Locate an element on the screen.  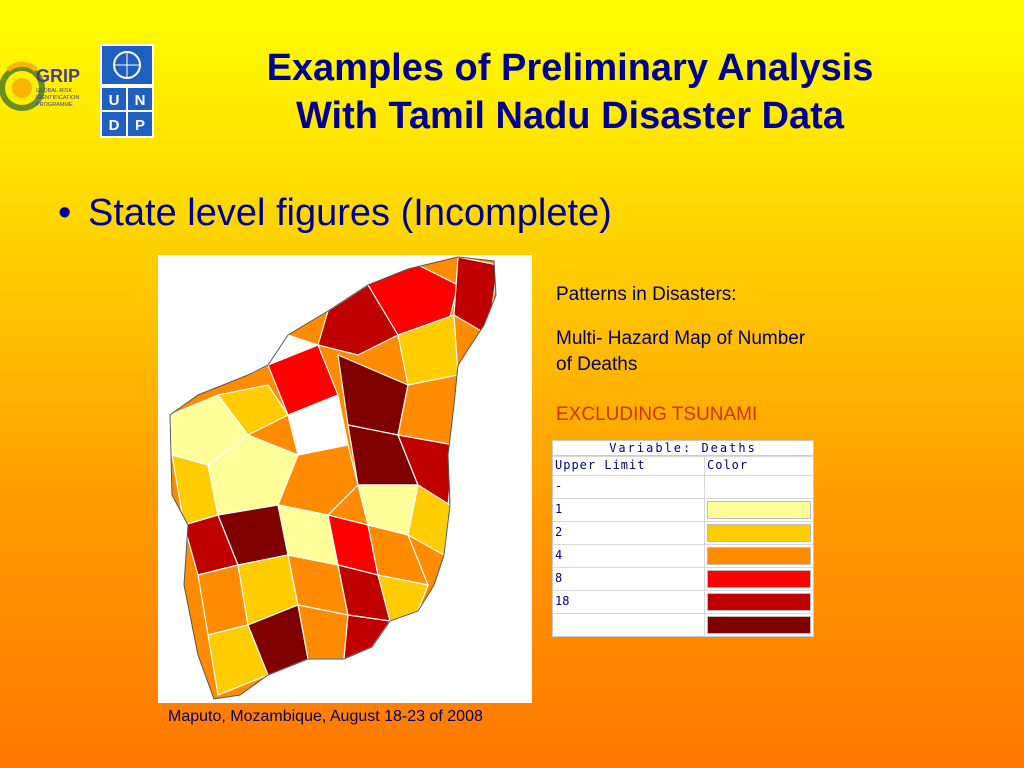
legend-row: 2 is located at coordinates (683, 532).